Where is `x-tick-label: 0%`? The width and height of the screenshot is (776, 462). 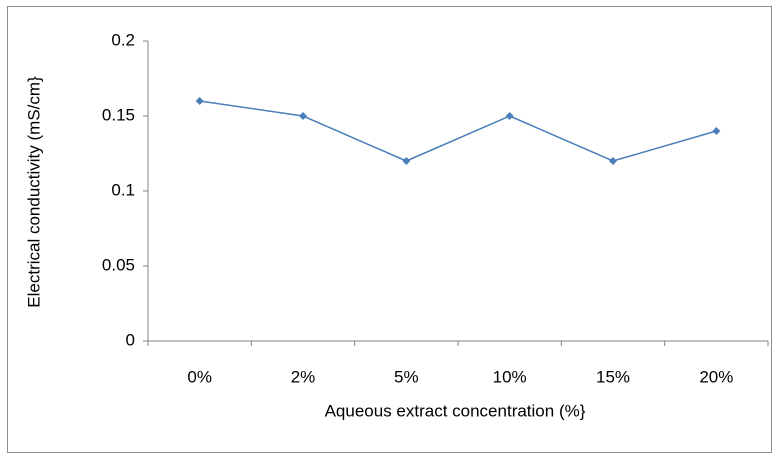 x-tick-label: 0% is located at coordinates (199, 376).